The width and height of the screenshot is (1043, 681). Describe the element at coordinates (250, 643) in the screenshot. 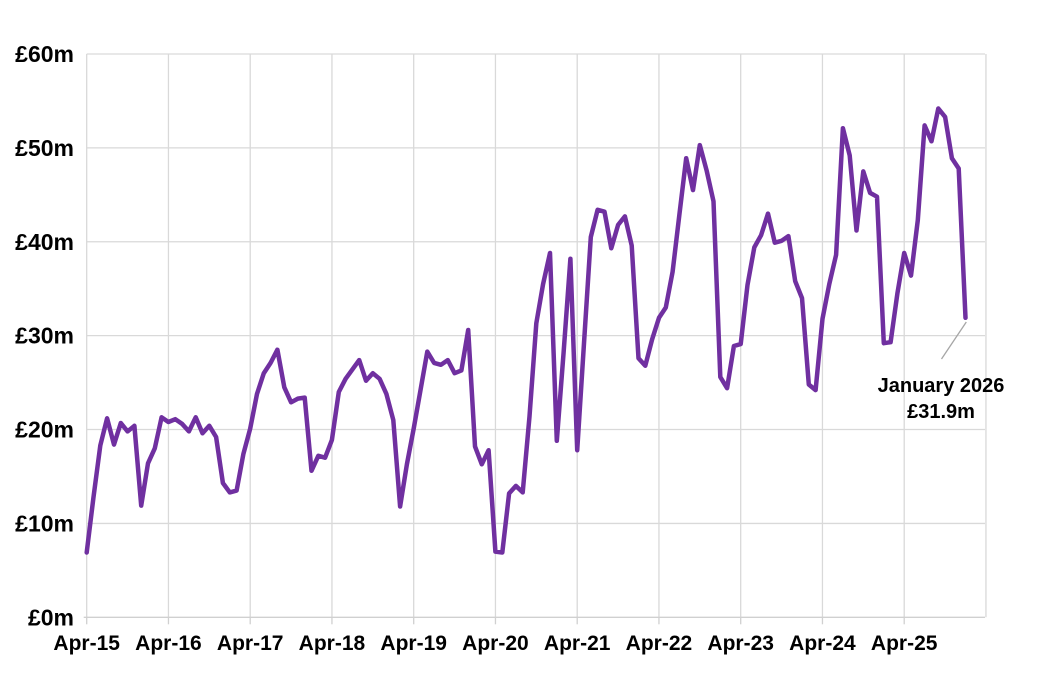

I see `x-axis-label-Apr-17: Apr-17` at that location.